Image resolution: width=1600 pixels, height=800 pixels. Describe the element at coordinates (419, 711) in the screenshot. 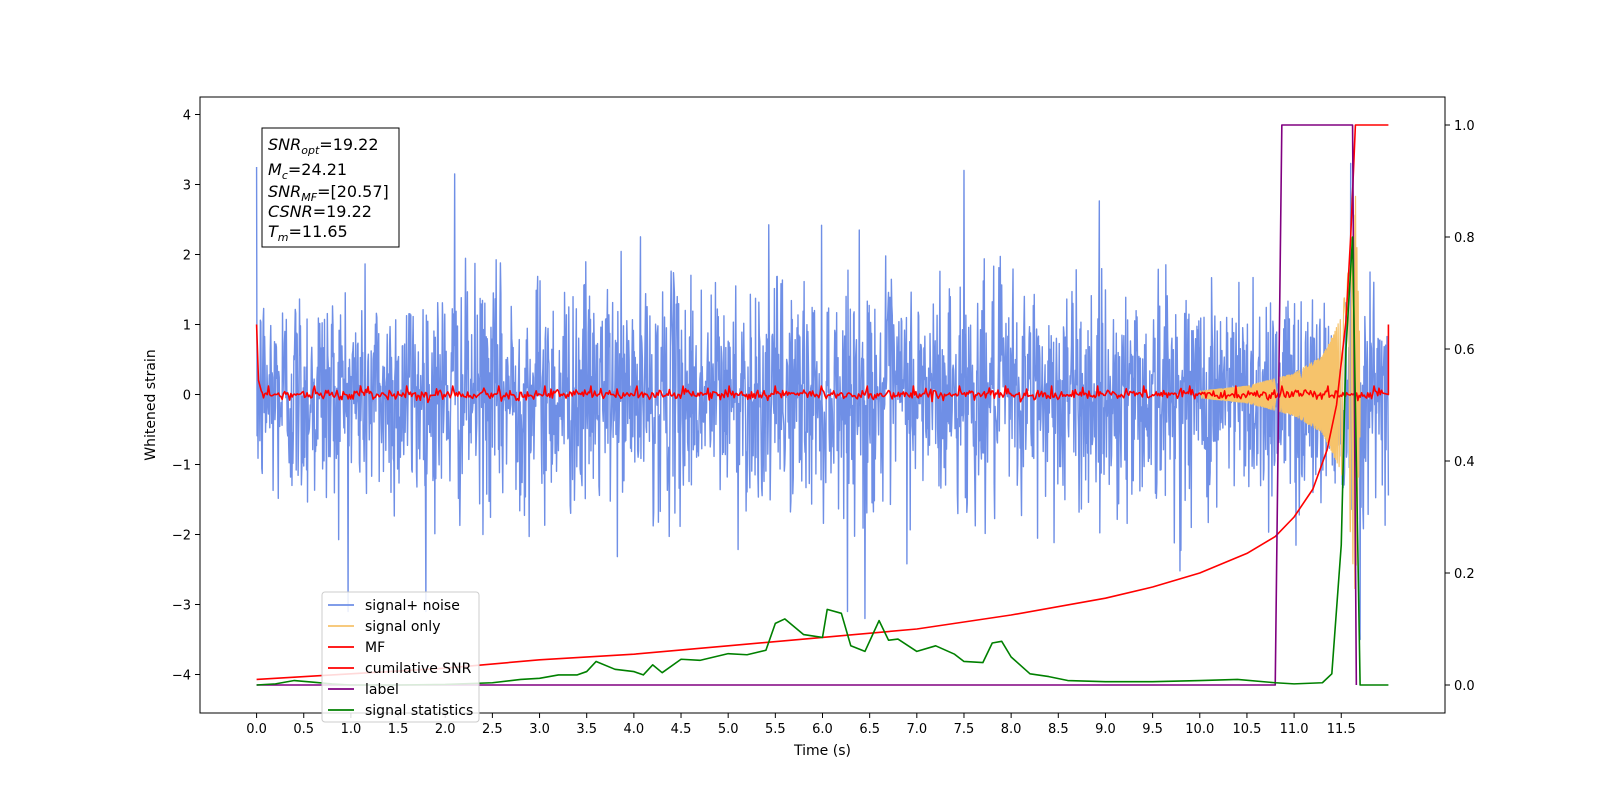

I see `legend-entry-label: signal statistics` at that location.